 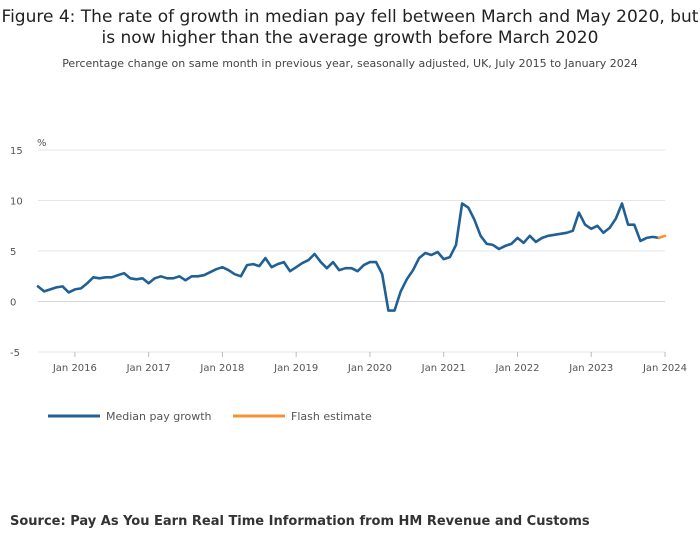 I want to click on y-tick-label: 10, so click(x=16, y=202).